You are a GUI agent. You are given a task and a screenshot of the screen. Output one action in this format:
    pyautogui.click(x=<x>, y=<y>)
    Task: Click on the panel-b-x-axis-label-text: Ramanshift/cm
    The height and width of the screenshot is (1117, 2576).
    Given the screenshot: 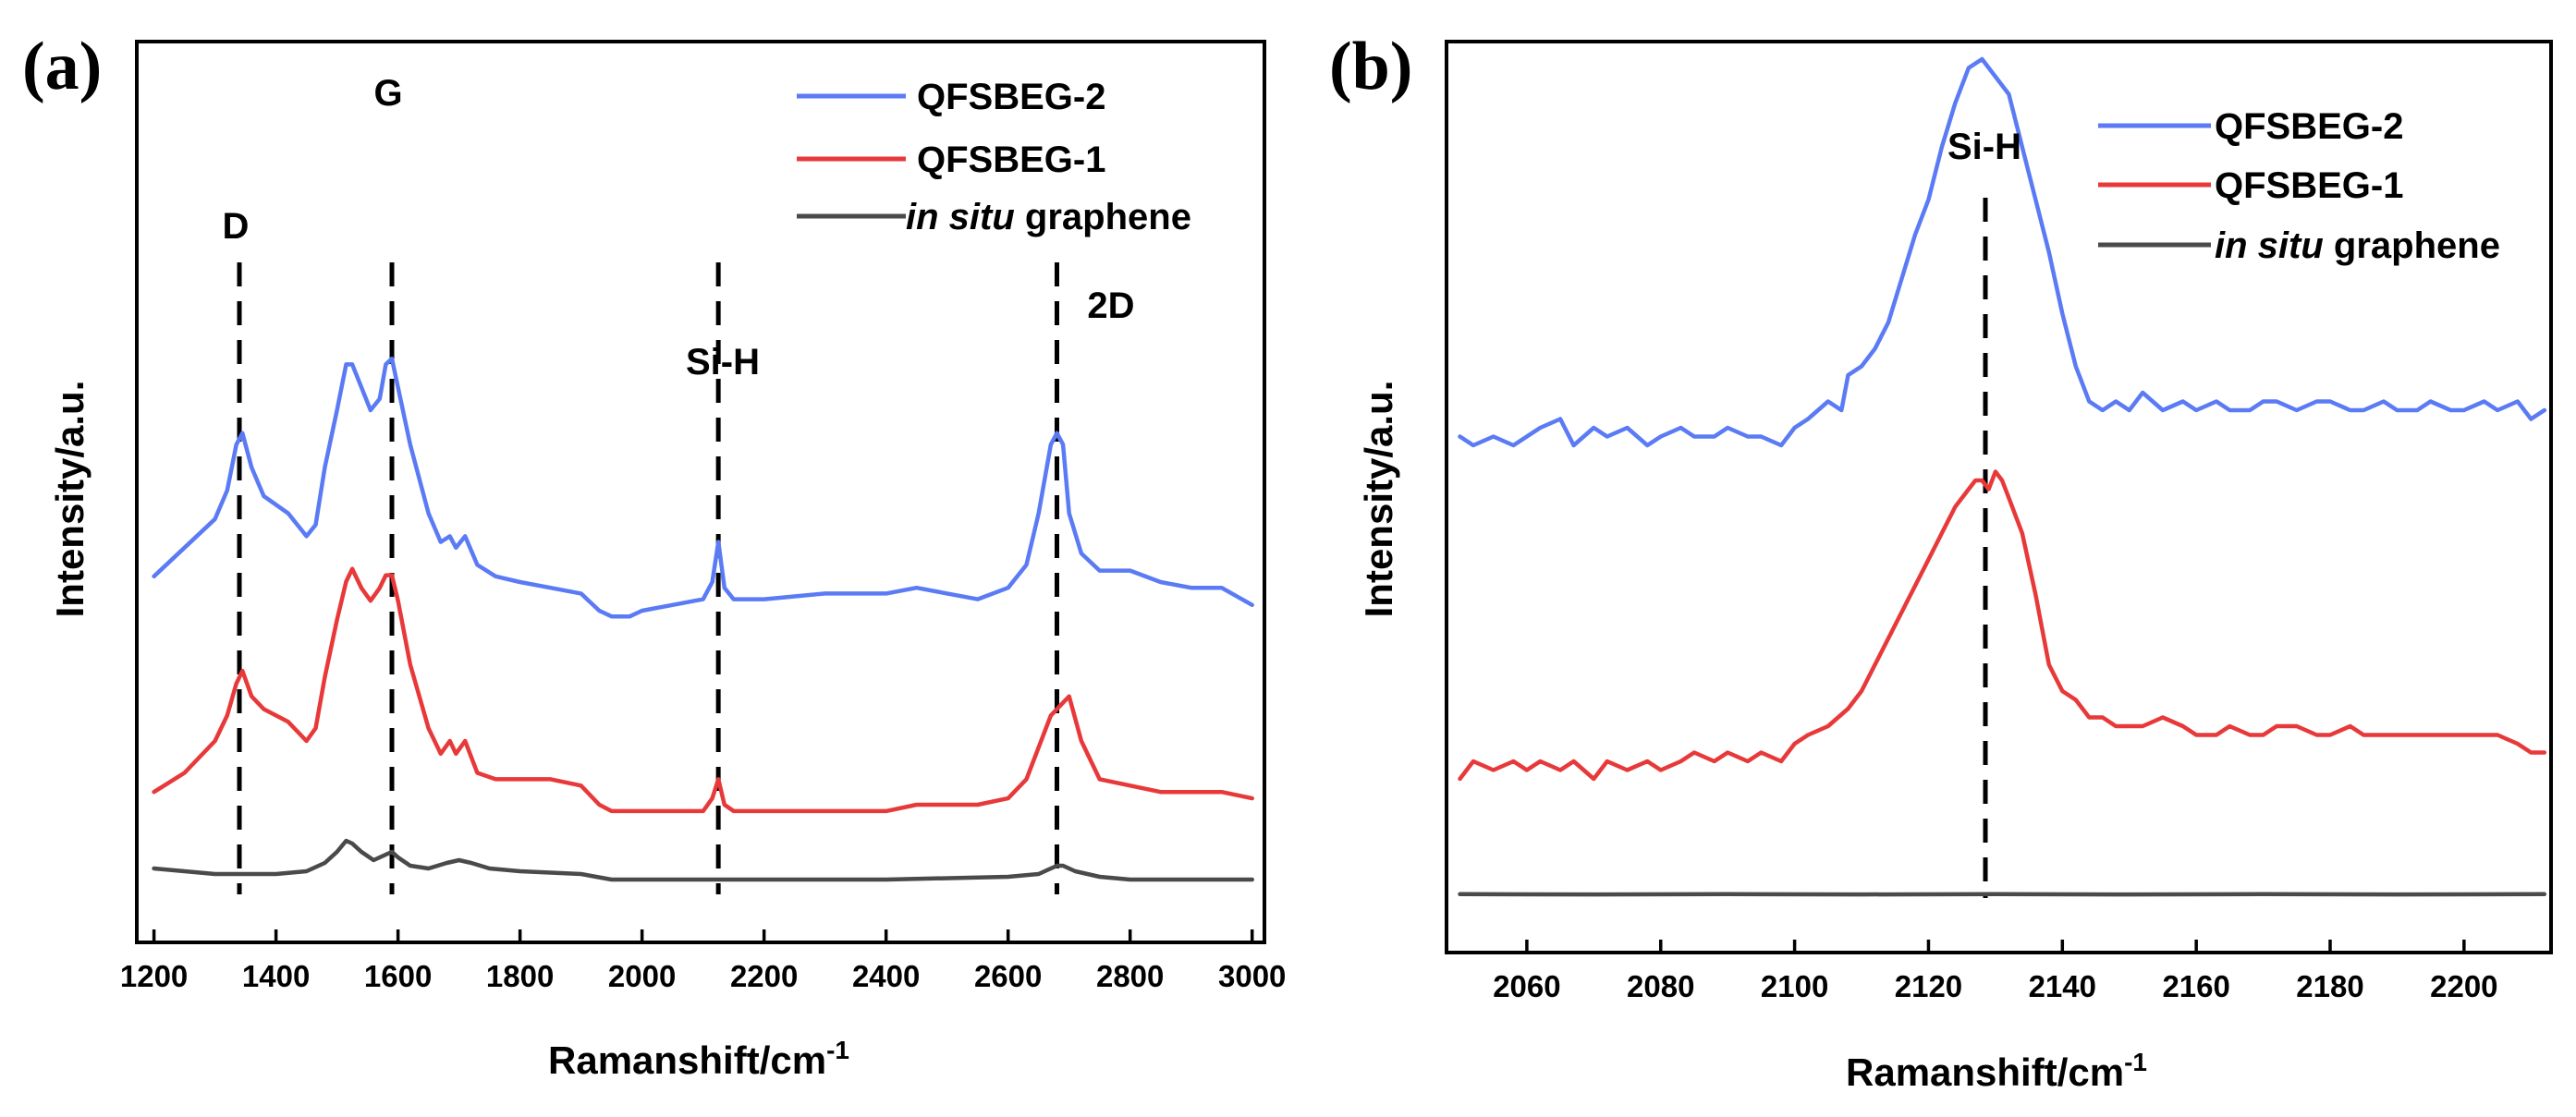 What is the action you would take?
    pyautogui.click(x=1985, y=1072)
    